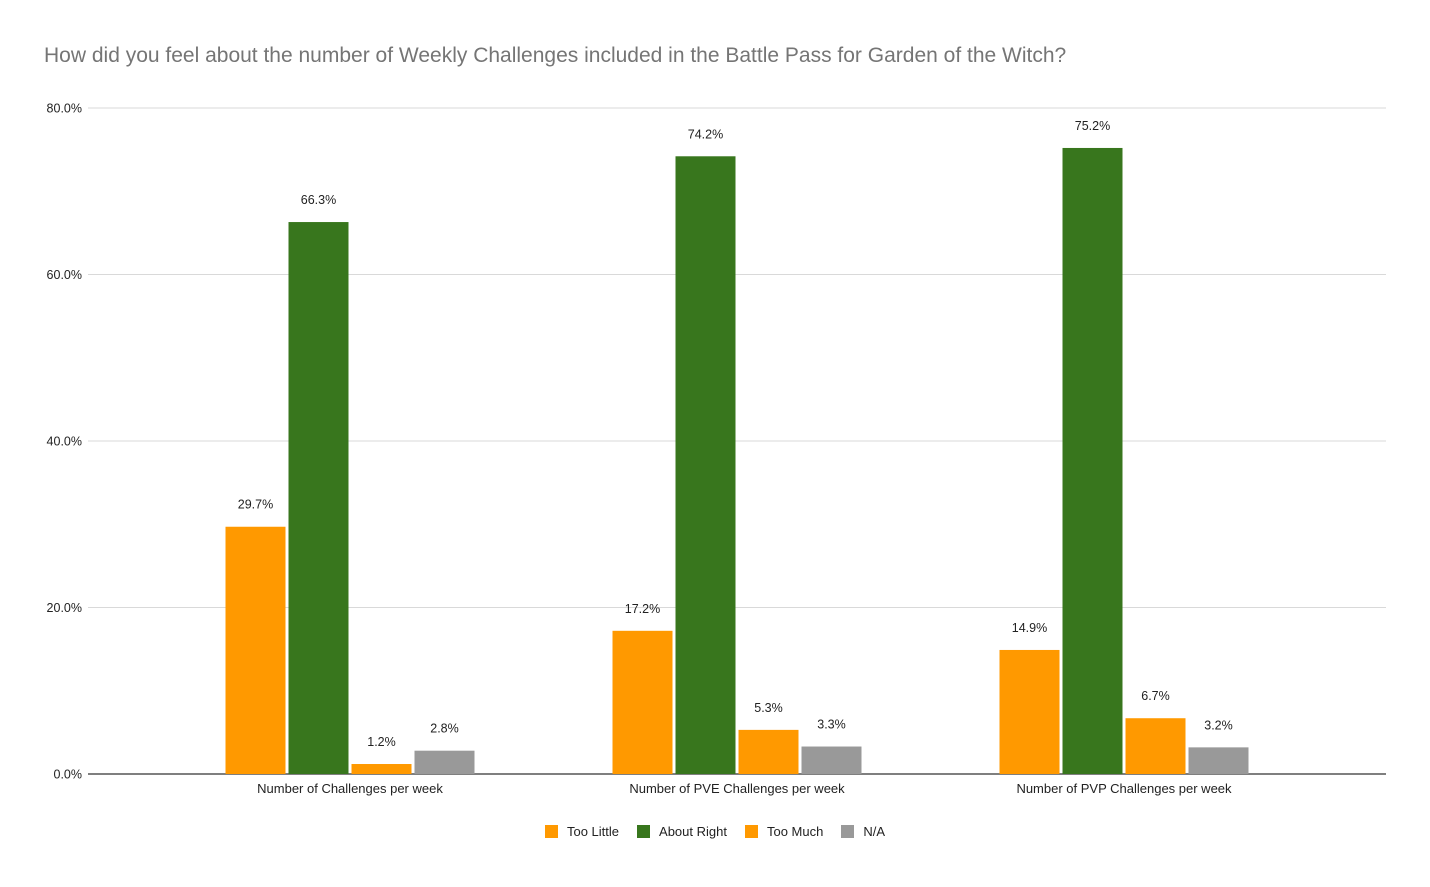 The image size is (1430, 887). Describe the element at coordinates (64, 608) in the screenshot. I see `y-tick-label: 20.0%` at that location.